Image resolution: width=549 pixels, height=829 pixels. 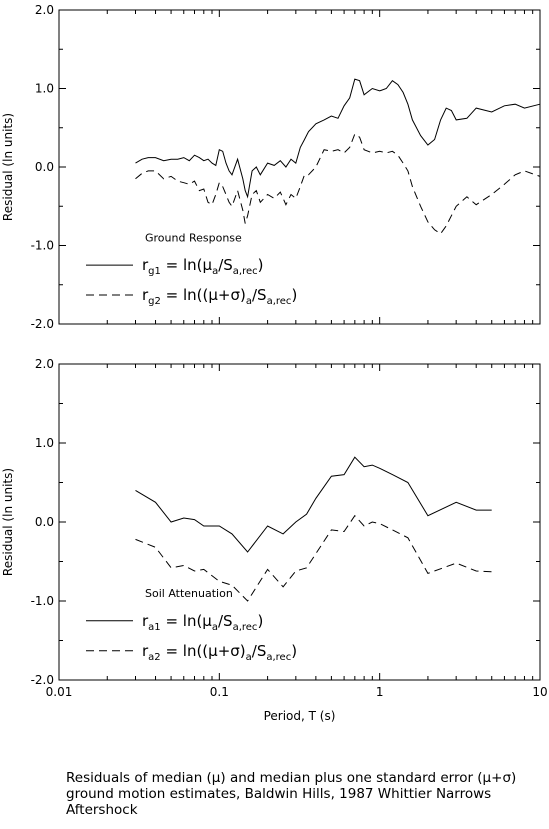 What do you see at coordinates (189, 593) in the screenshot?
I see `legend-title: Soil Attenuation` at bounding box center [189, 593].